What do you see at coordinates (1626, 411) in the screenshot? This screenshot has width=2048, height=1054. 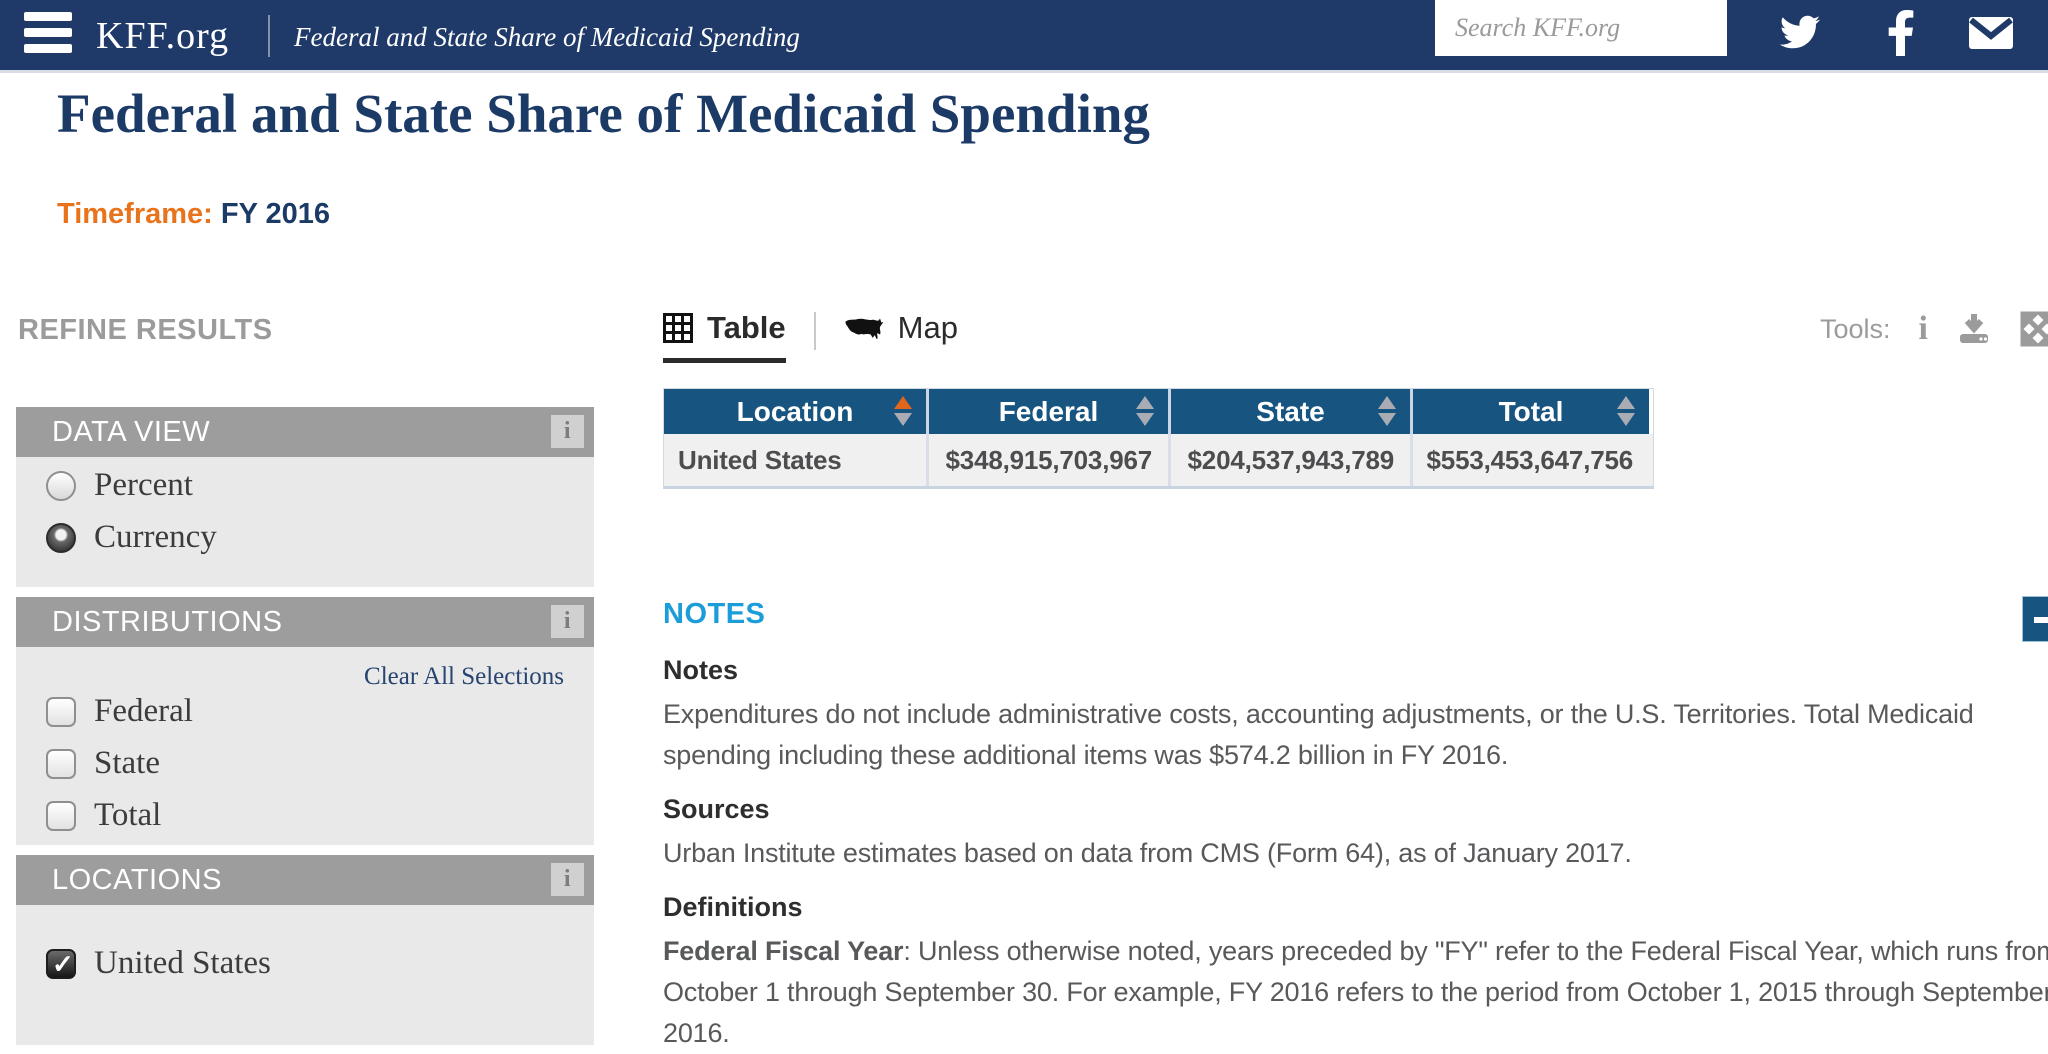 I see `sort-icon-total` at bounding box center [1626, 411].